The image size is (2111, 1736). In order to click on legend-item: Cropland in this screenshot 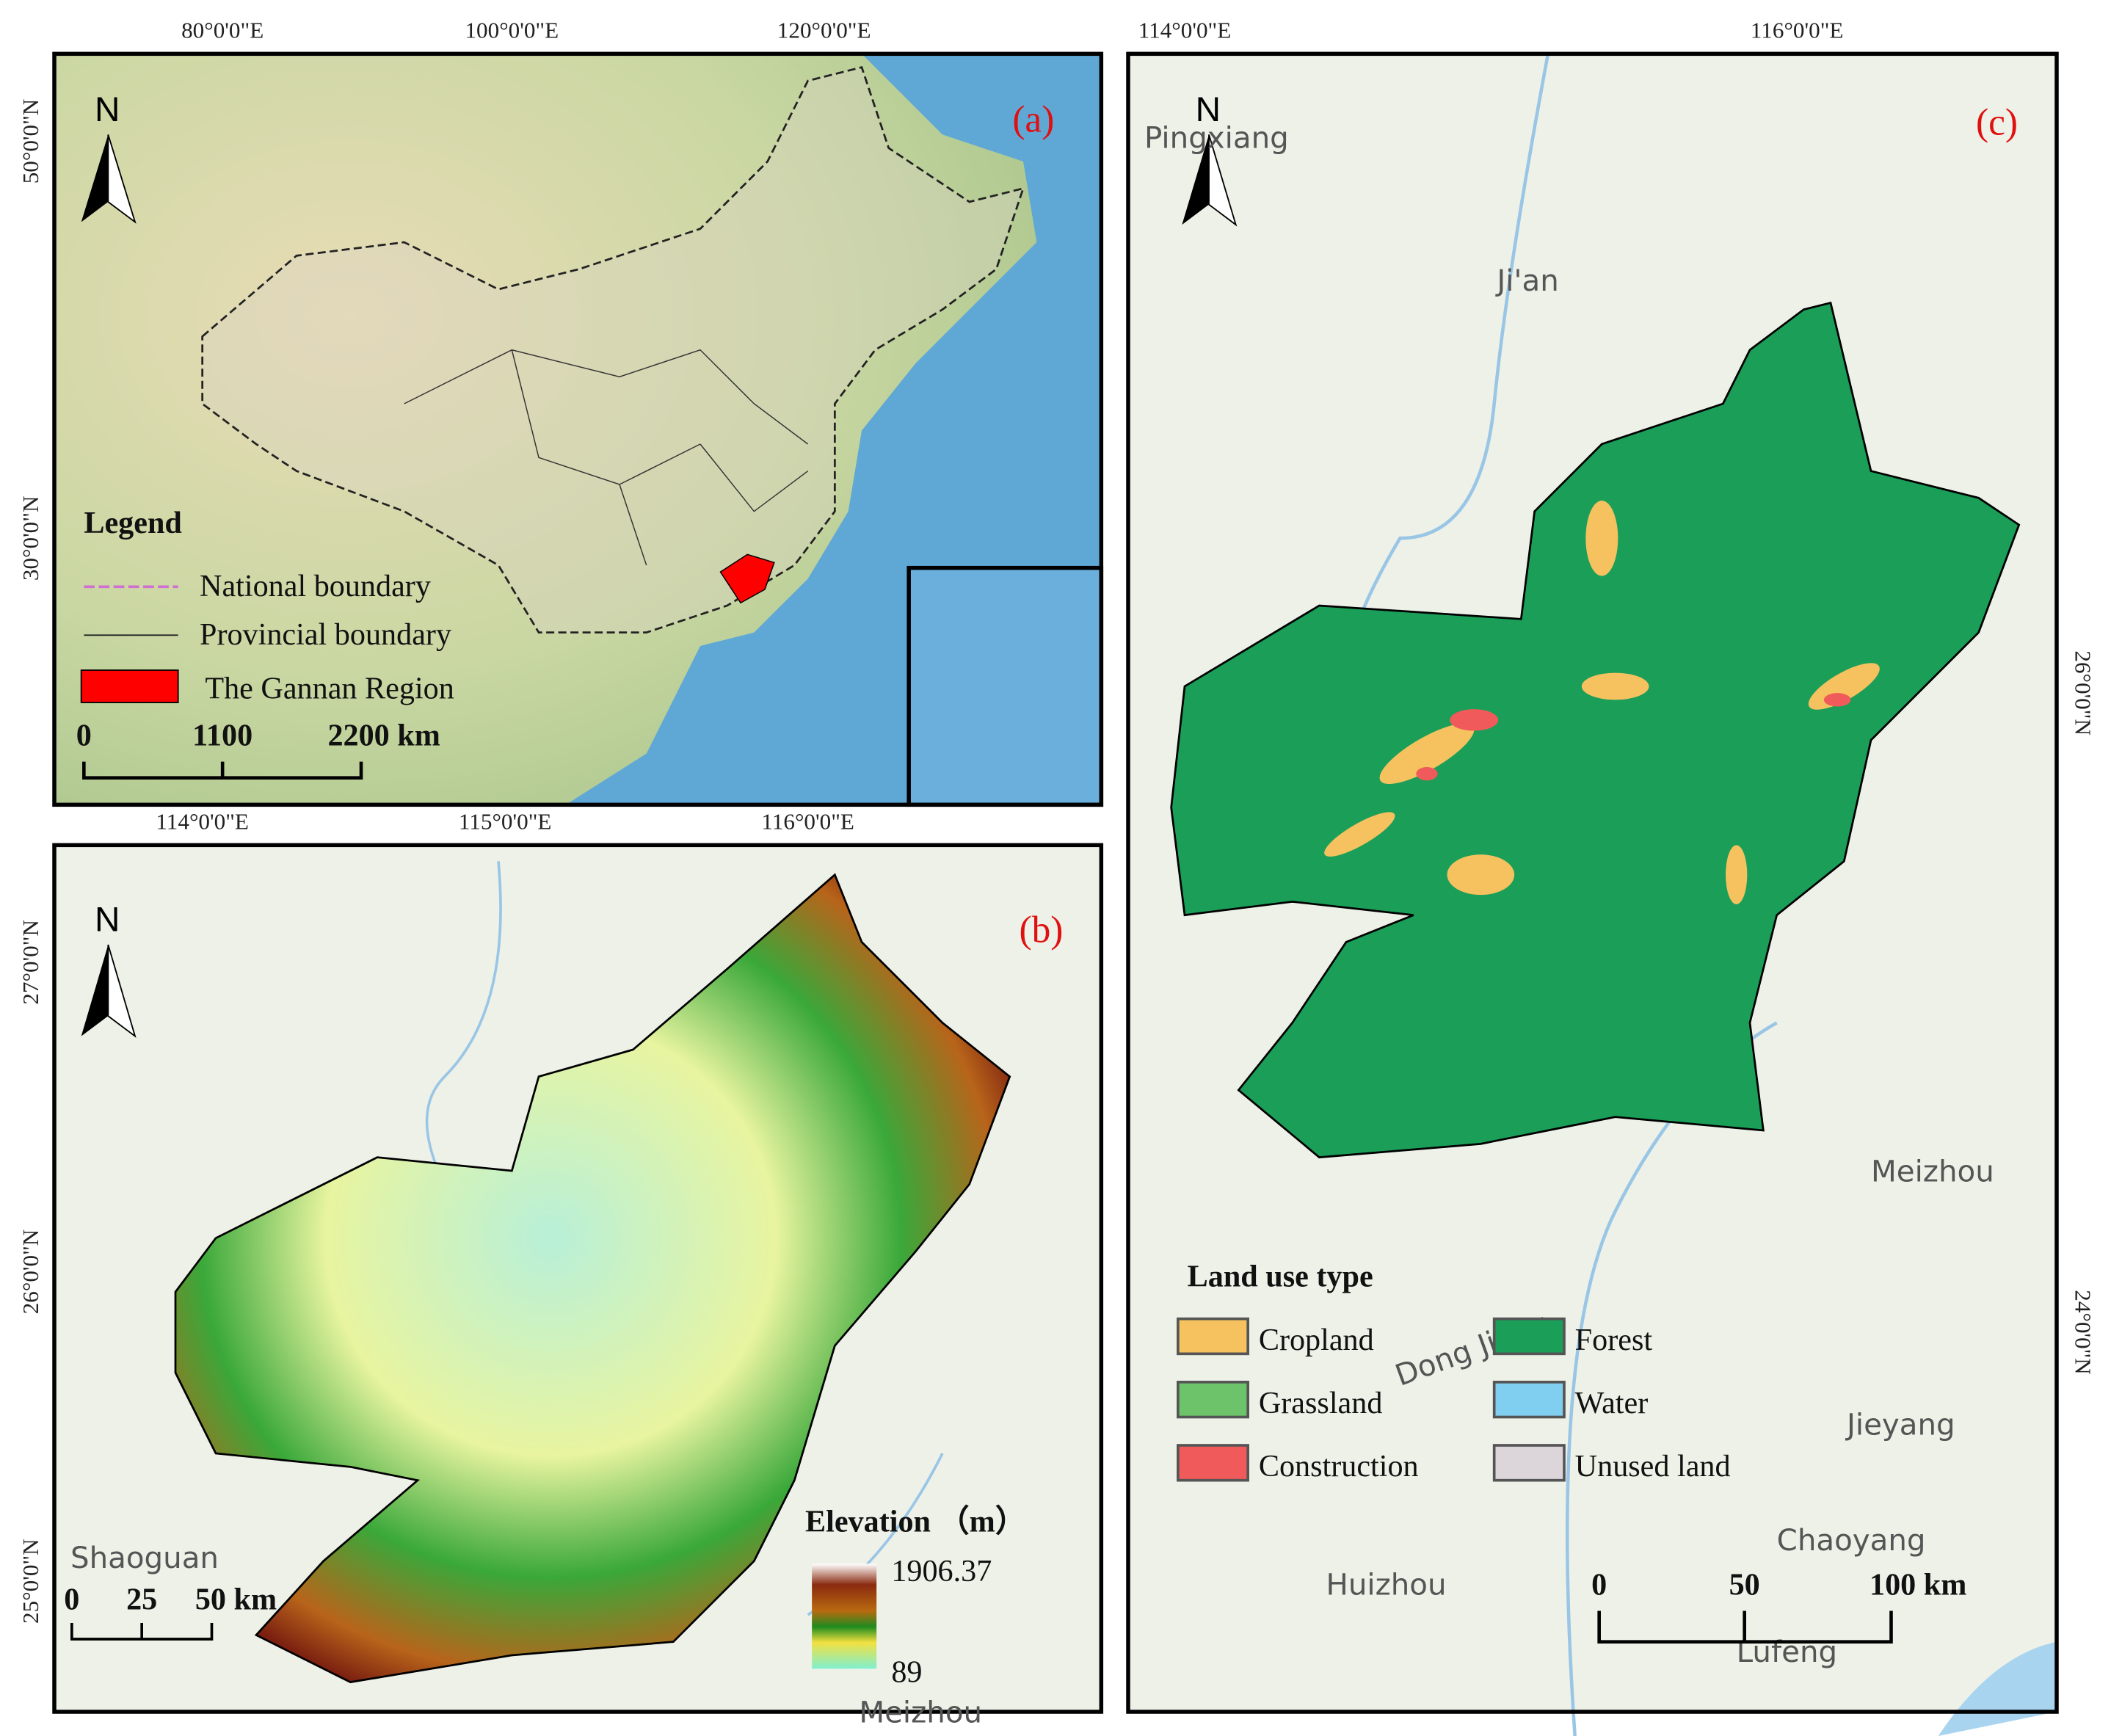, I will do `click(1316, 1340)`.